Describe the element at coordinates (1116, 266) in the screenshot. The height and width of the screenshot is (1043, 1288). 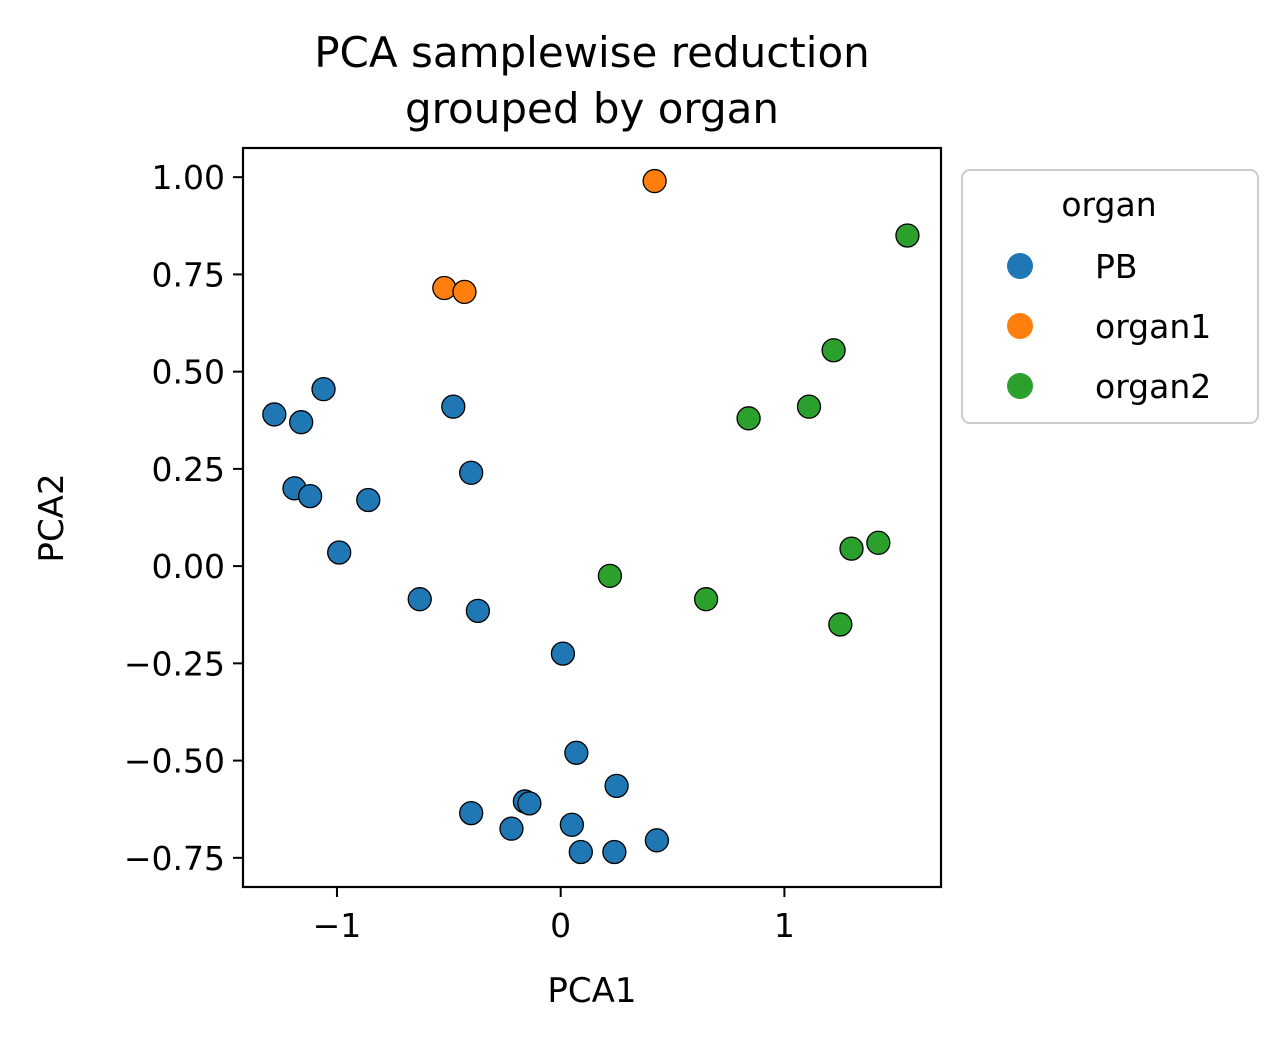
I see `legend-label-PB: PB` at that location.